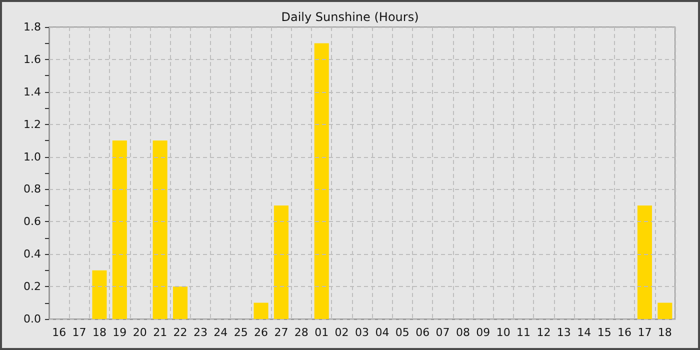  What do you see at coordinates (221, 332) in the screenshot?
I see `x-tick-label: 24` at bounding box center [221, 332].